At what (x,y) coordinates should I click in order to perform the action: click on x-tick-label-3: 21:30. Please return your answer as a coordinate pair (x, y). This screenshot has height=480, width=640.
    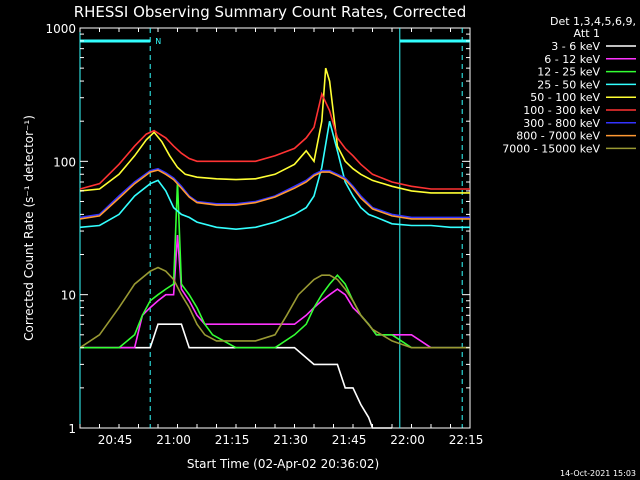
    Looking at the image, I should click on (290, 440).